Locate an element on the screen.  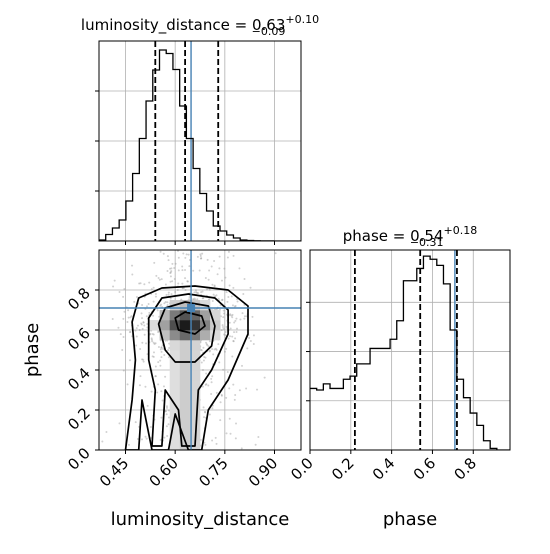
phase-hist-step-line is located at coordinates (410, 352).